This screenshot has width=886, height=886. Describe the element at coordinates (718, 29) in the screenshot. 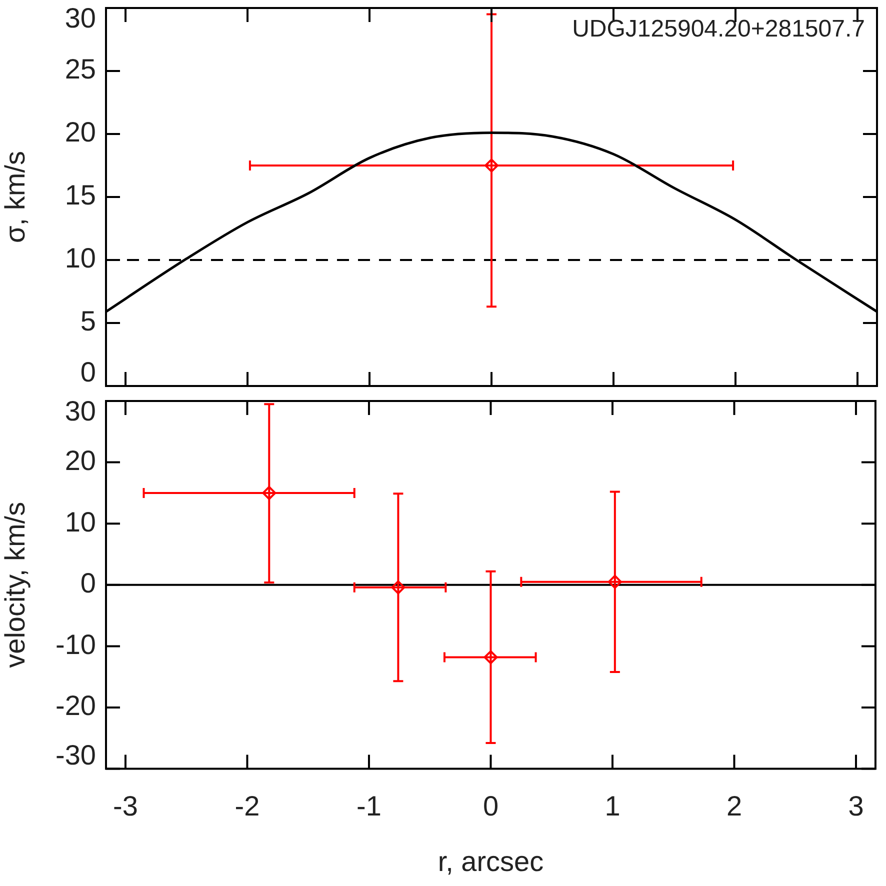

I see `annotation: UDGJ125904.20+281507.7` at that location.